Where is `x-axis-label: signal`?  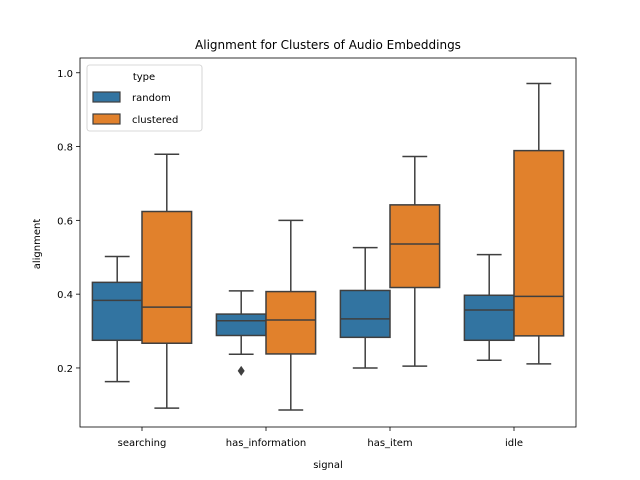
x-axis-label: signal is located at coordinates (328, 465).